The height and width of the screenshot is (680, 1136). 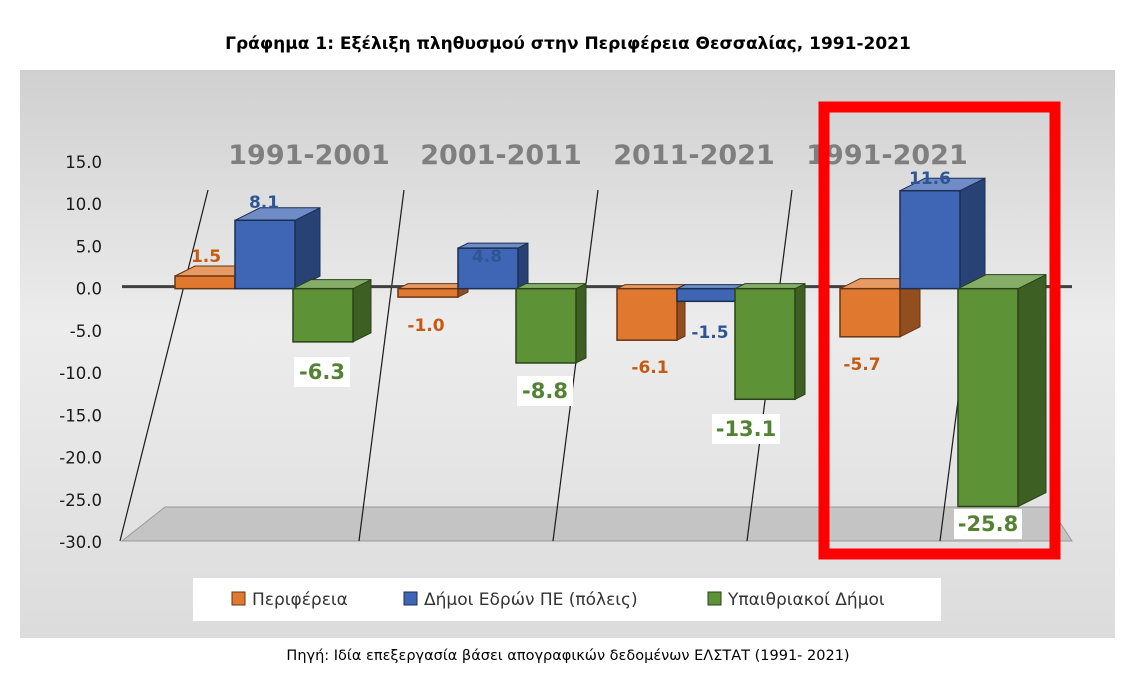 I want to click on data-label: 11.6, so click(x=930, y=179).